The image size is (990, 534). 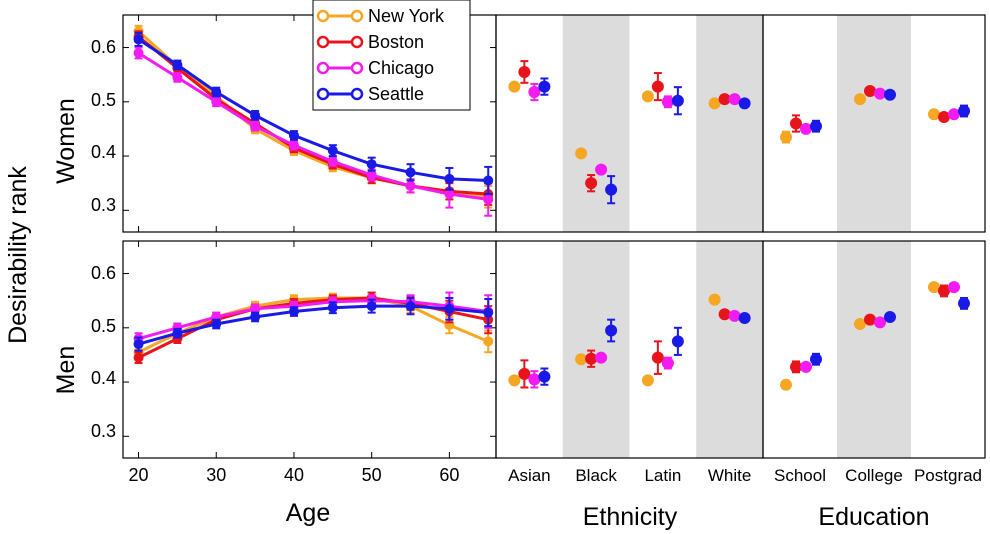 What do you see at coordinates (103, 100) in the screenshot?
I see `y-tick-label: 0.5` at bounding box center [103, 100].